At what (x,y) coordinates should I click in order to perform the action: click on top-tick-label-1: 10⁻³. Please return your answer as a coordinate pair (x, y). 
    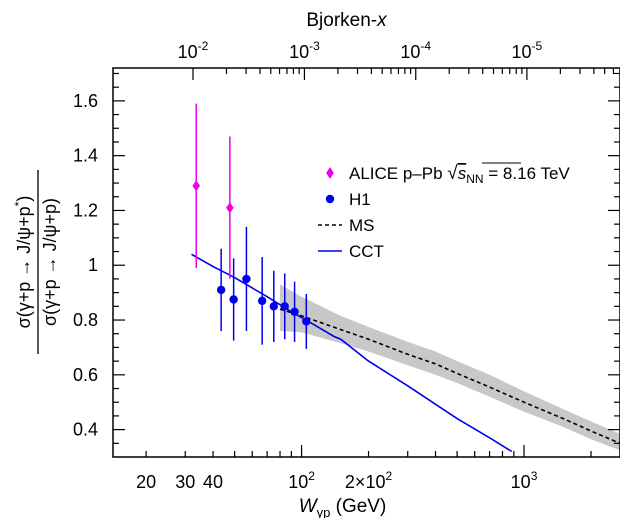
    Looking at the image, I should click on (304, 50).